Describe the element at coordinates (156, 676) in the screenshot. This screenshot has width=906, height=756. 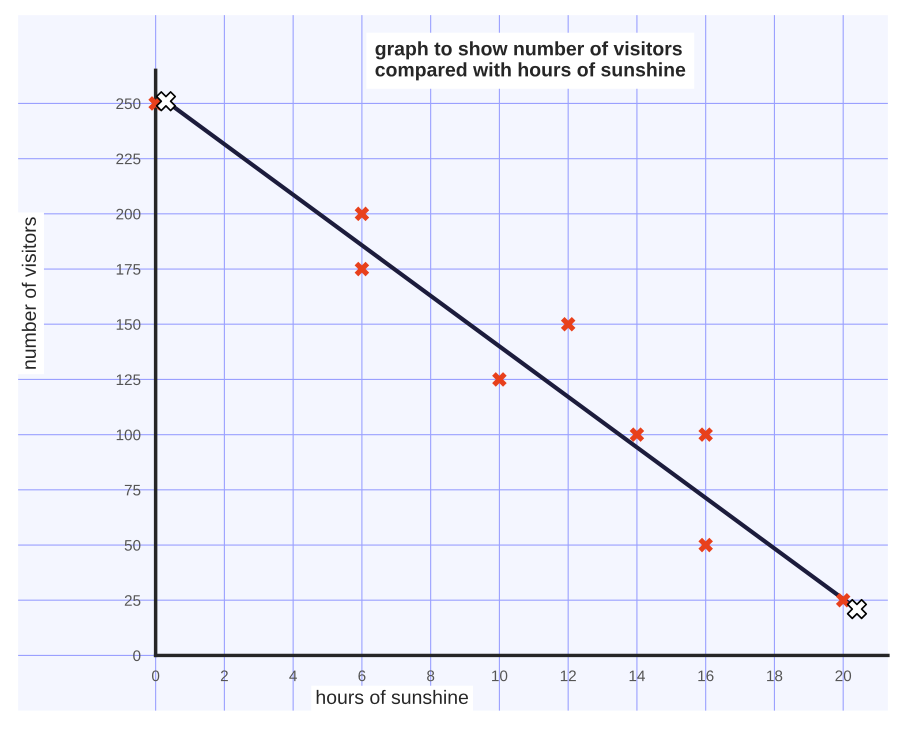
I see `x-tick-label: 0` at that location.